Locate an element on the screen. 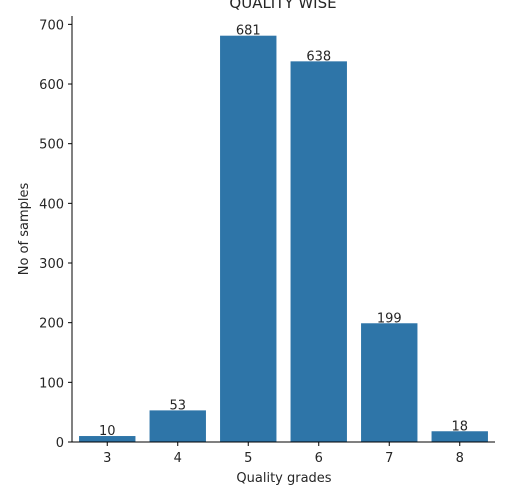  x-tick-label-7: 7 is located at coordinates (389, 458).